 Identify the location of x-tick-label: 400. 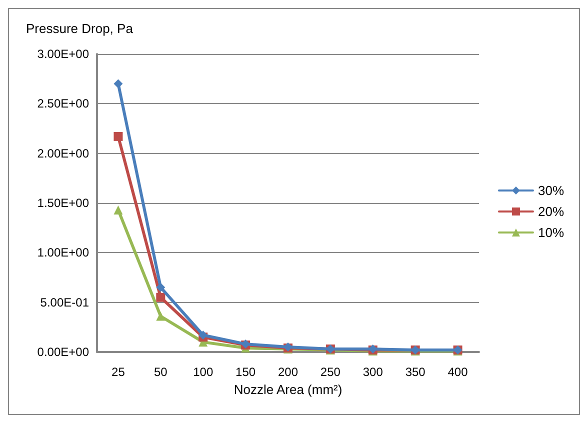
(458, 372).